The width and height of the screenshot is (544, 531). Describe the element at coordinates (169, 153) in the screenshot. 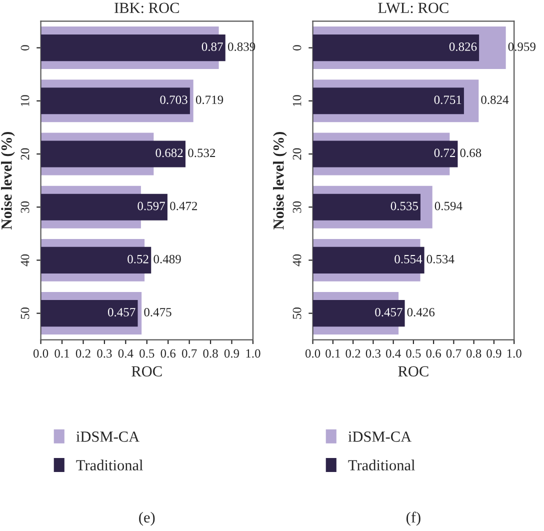

I see `data-label: 0.682` at that location.